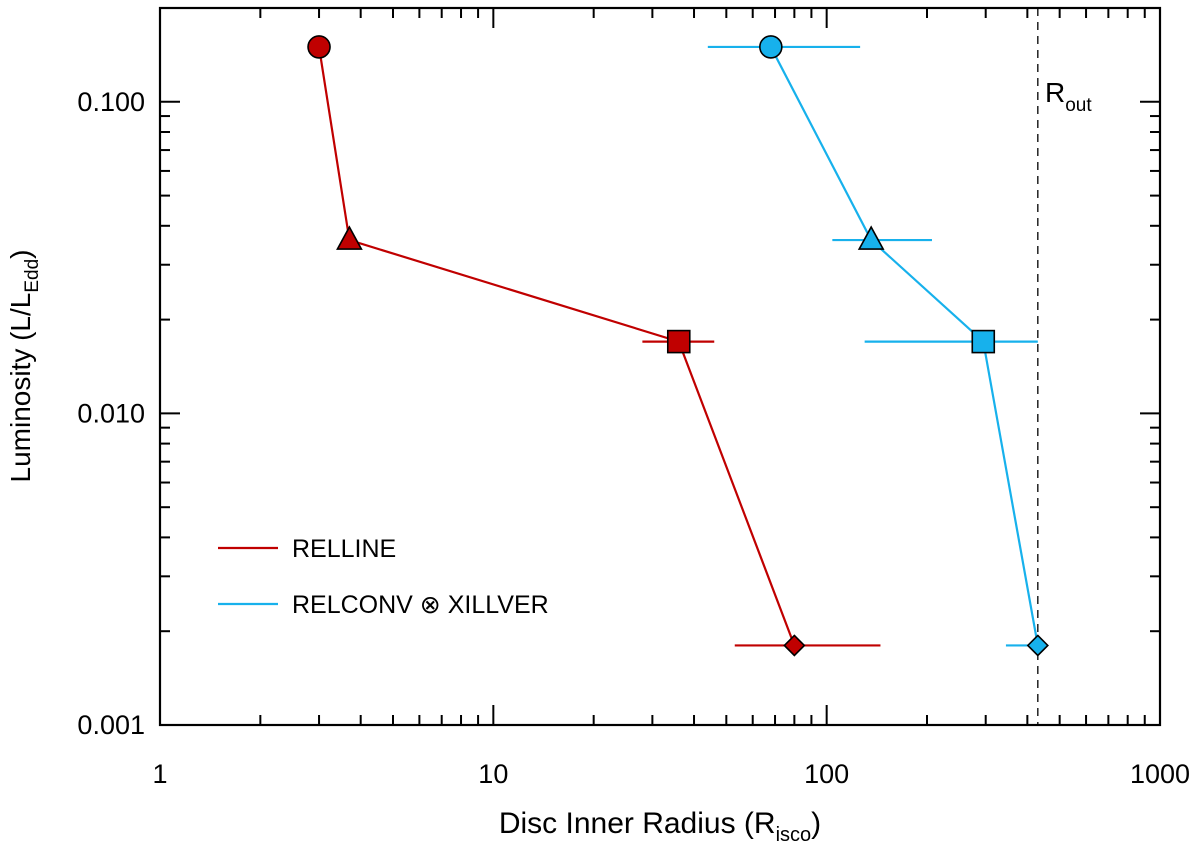  Describe the element at coordinates (493, 774) in the screenshot. I see `x-tick-label: 10` at that location.